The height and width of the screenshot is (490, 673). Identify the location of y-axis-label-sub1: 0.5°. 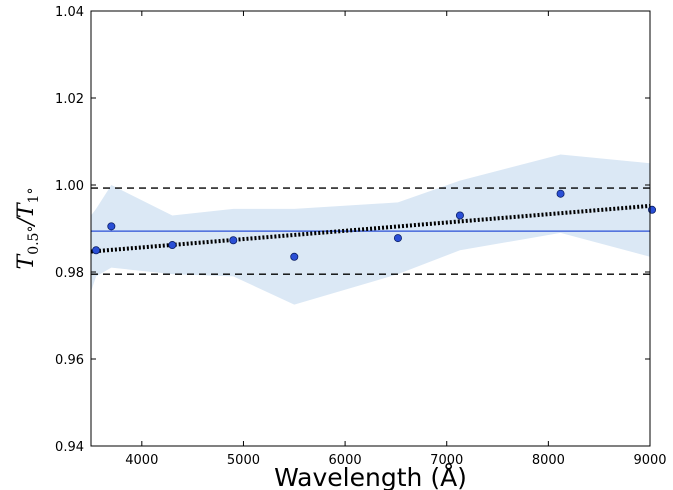
(34, 240).